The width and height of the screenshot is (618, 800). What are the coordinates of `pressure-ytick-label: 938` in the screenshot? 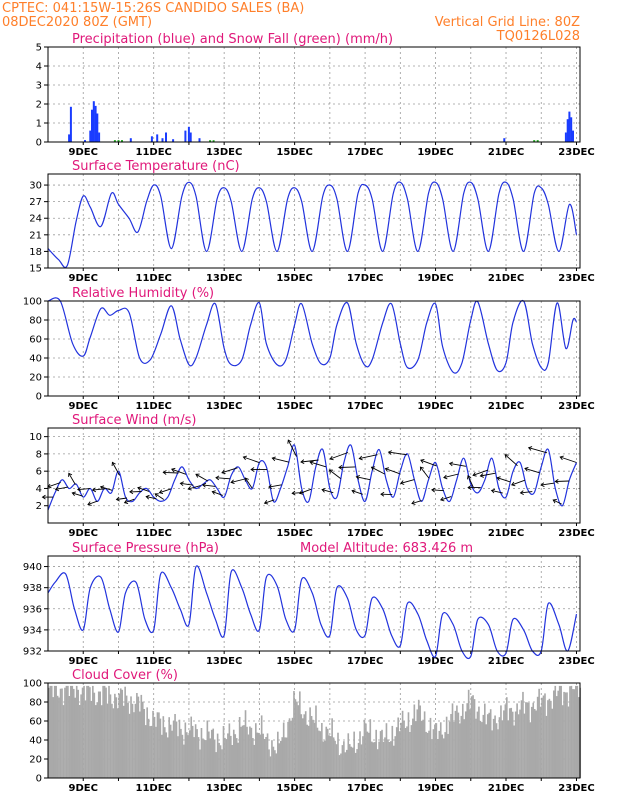 It's located at (32, 588).